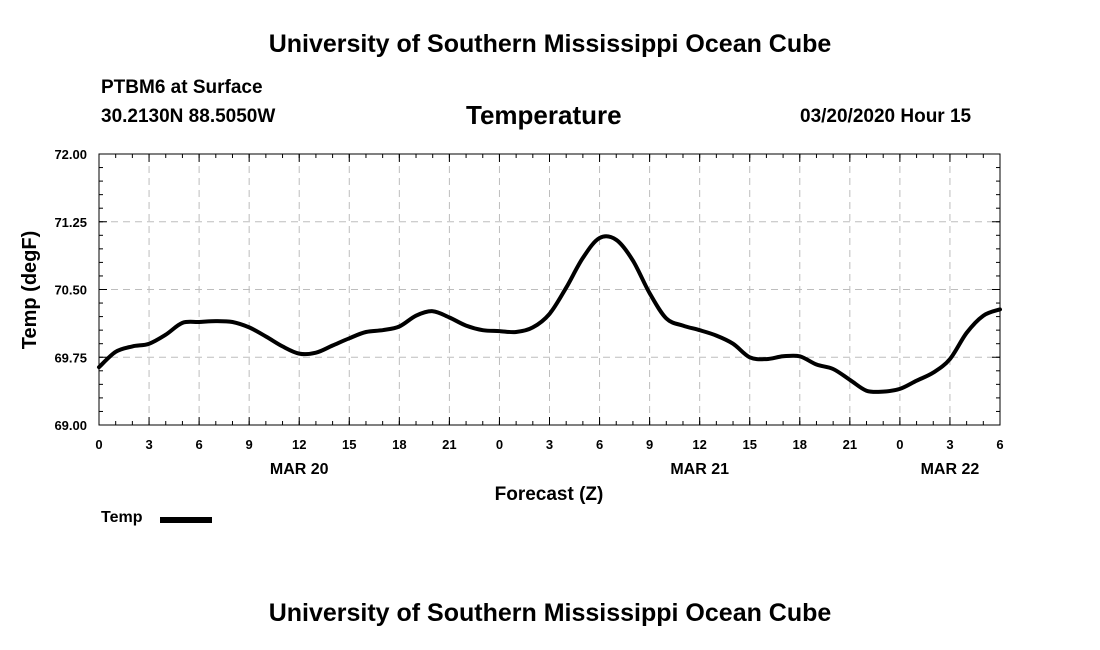 The image size is (1100, 650). Describe the element at coordinates (188, 116) in the screenshot. I see `station-coordinates: 30.2130N 88.5050W` at that location.